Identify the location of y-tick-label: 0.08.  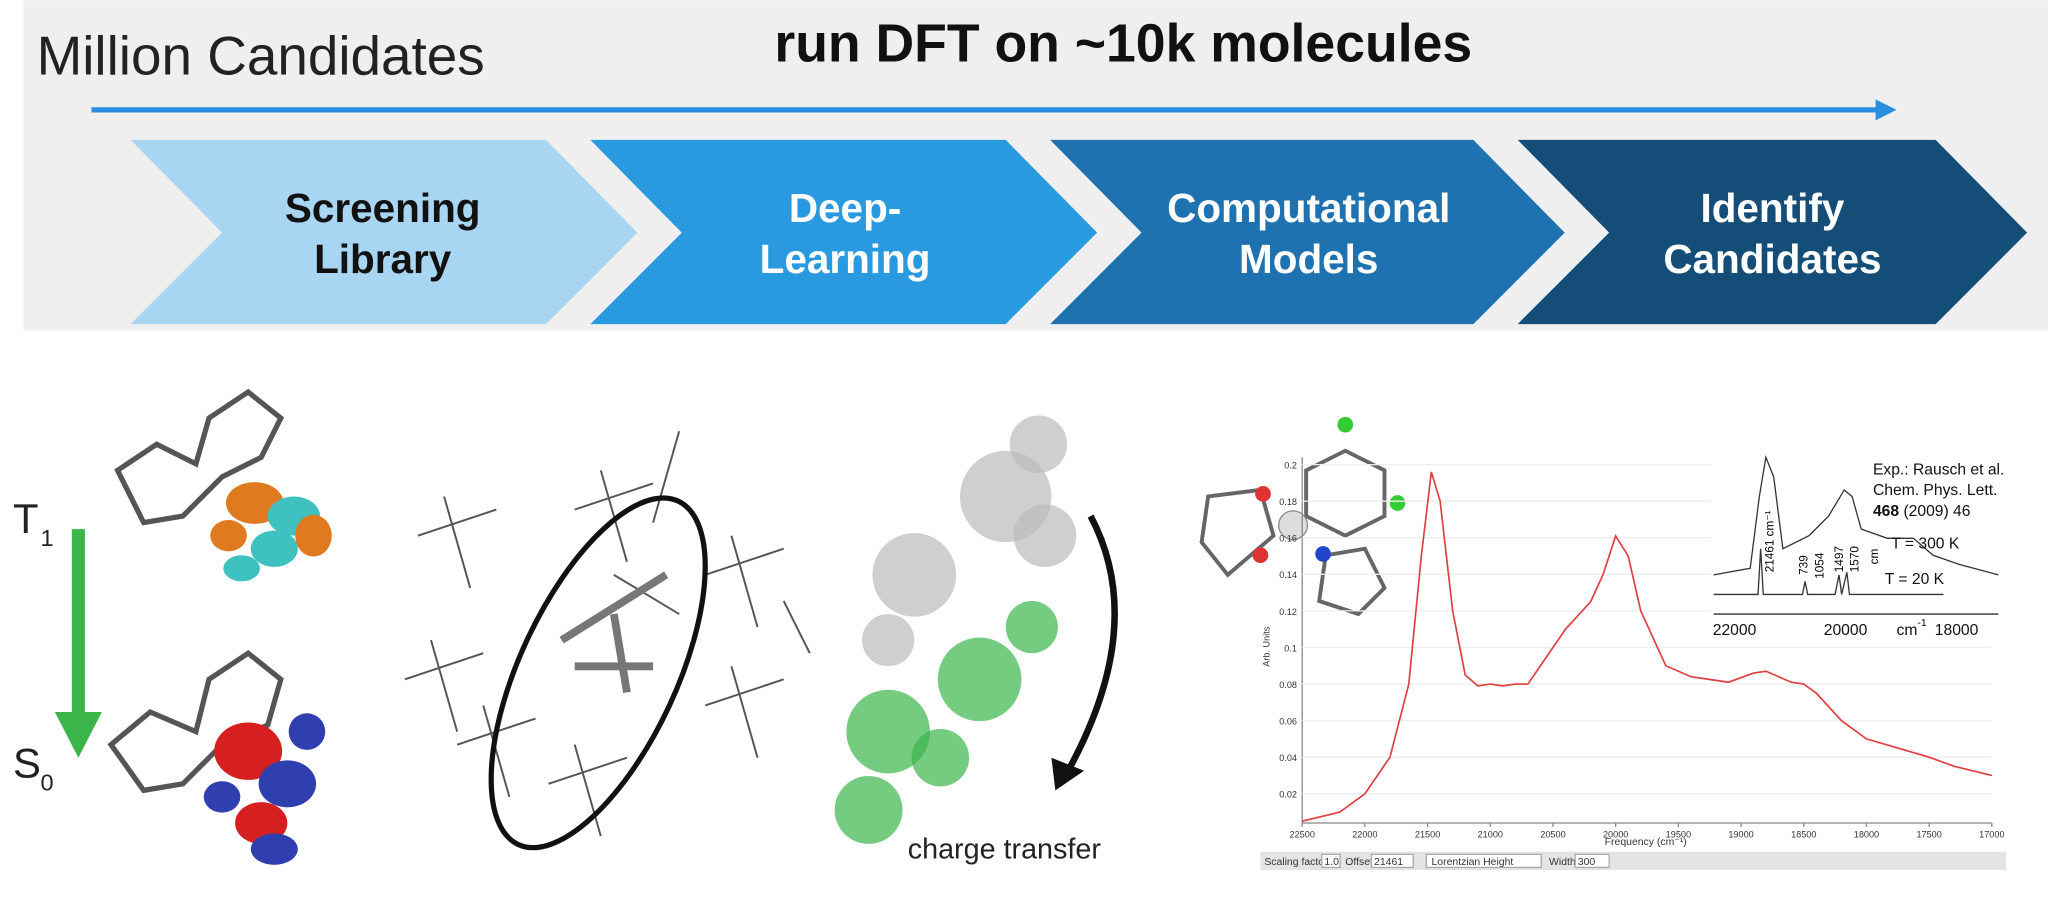
(1288, 685).